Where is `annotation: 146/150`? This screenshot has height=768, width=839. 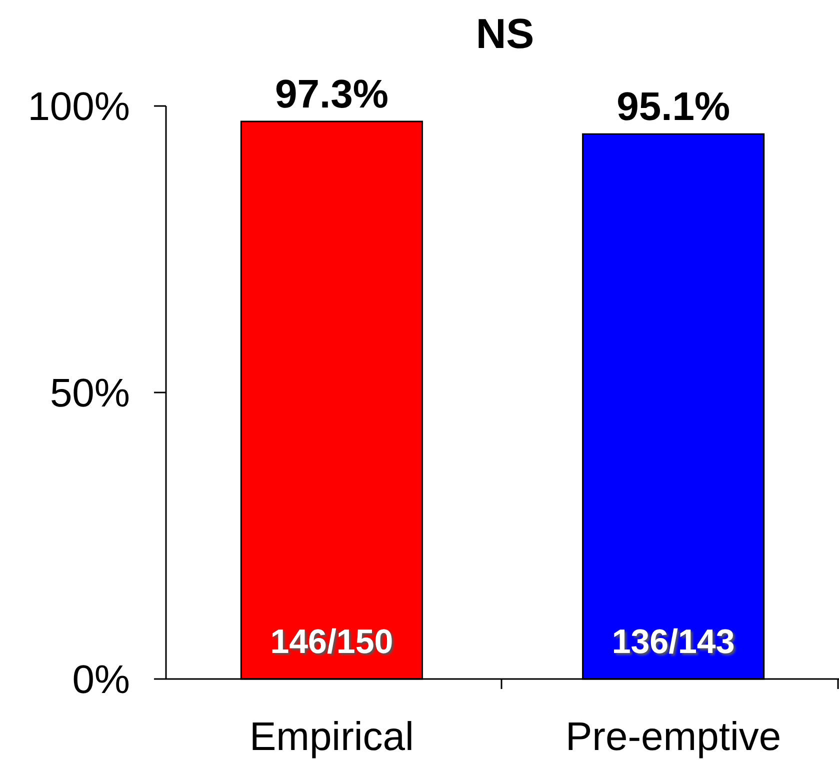
annotation: 146/150 is located at coordinates (332, 642).